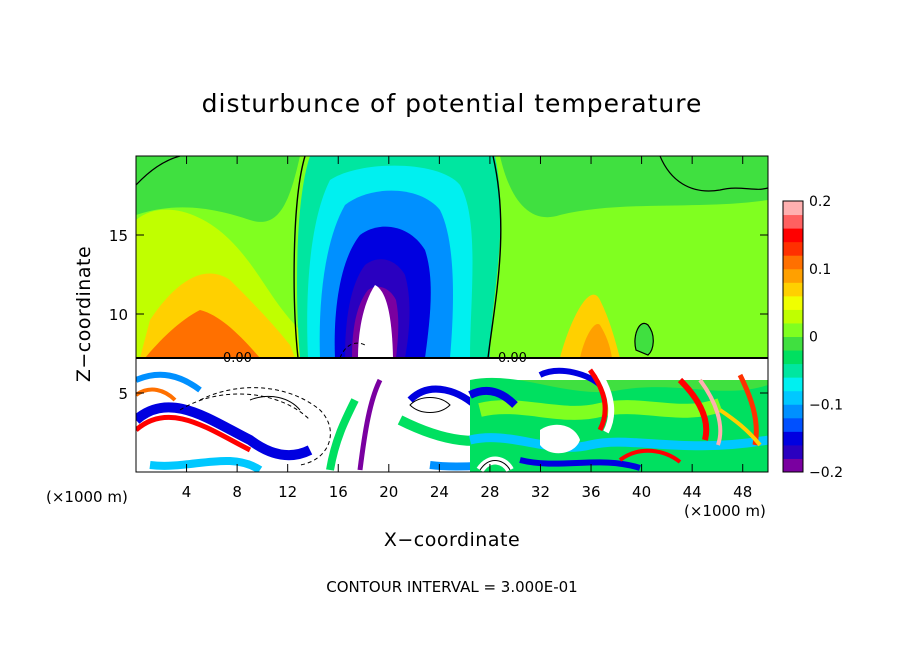 This screenshot has width=904, height=654. I want to click on lower-turbulent-region, so click(452, 415).